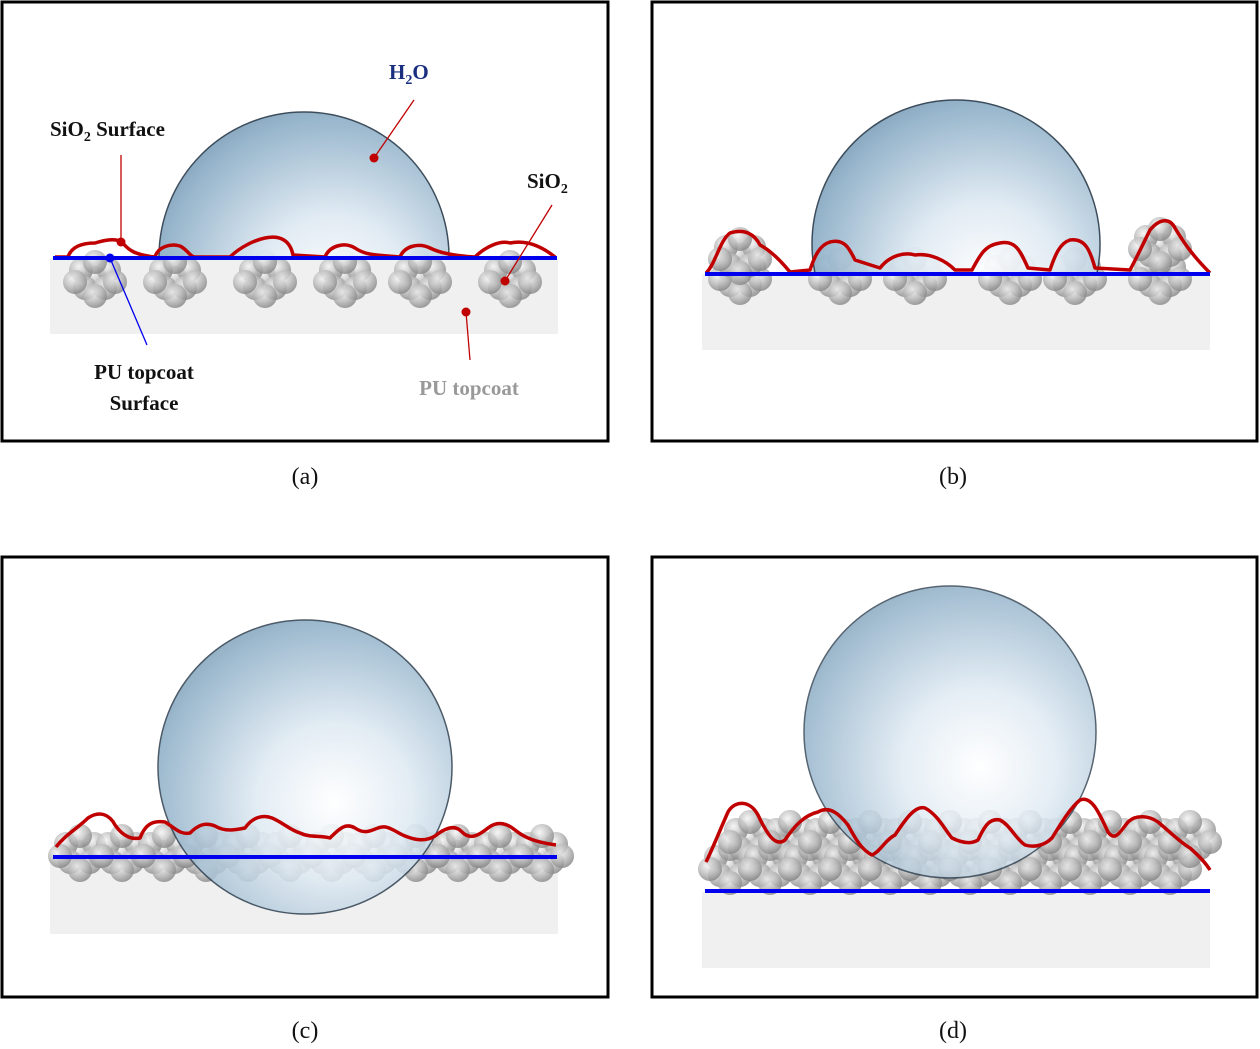 The height and width of the screenshot is (1049, 1260). What do you see at coordinates (304, 296) in the screenshot?
I see `pu-topcoat-layer-a` at bounding box center [304, 296].